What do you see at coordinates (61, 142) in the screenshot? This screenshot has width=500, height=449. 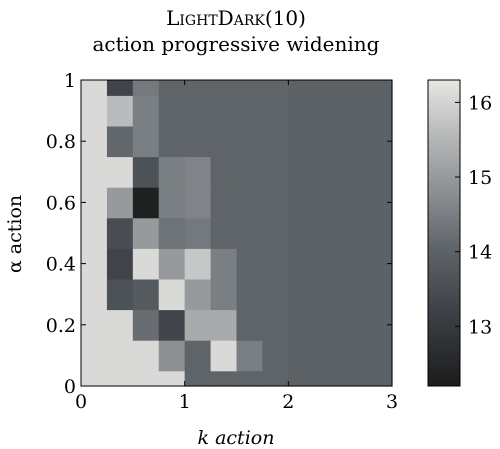 I see `y-tick-label: 0.8` at bounding box center [61, 142].